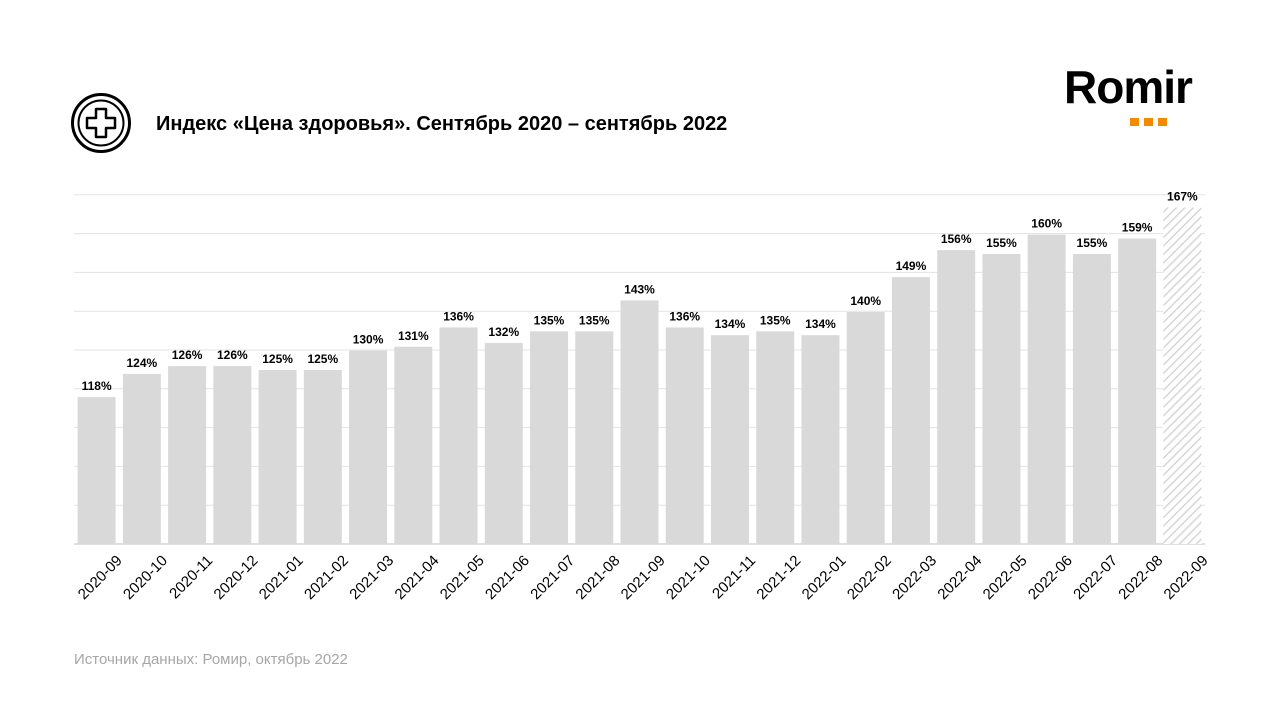 The height and width of the screenshot is (720, 1280). I want to click on value-label: 159%, so click(1137, 228).